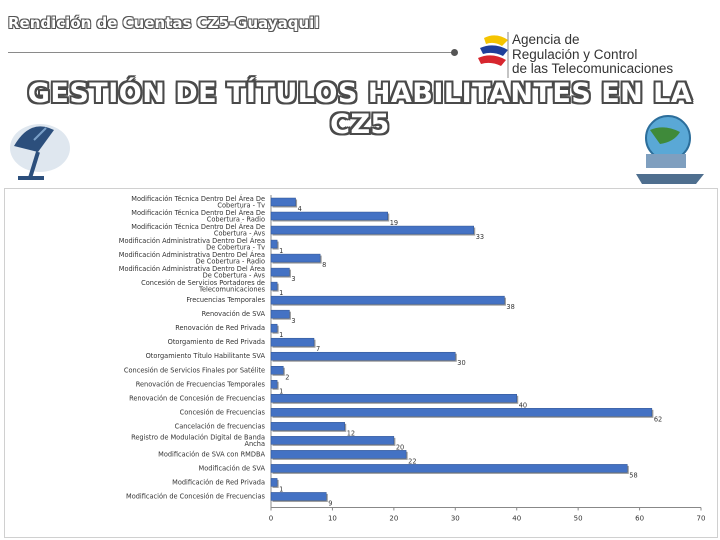  I want to click on category-label: Modificación de Concesión de Frecuencias, so click(196, 496).